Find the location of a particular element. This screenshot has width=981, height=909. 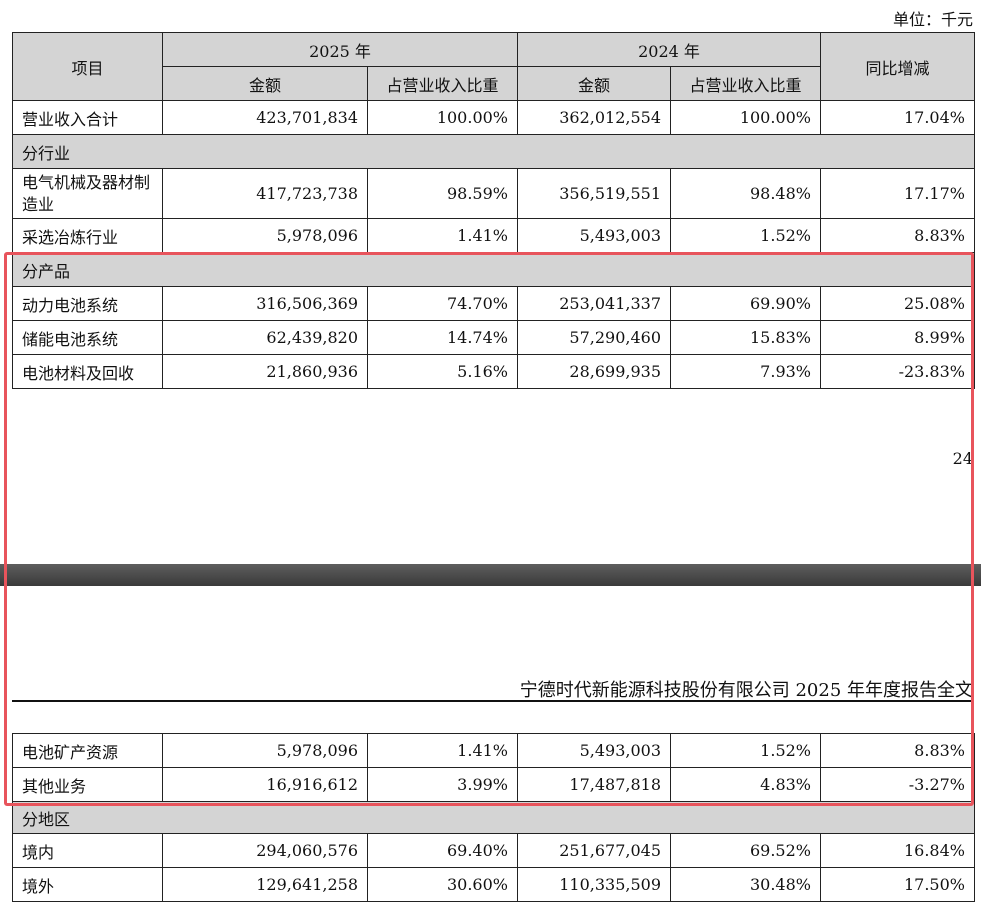

share-2025: 30.60% is located at coordinates (442, 884).